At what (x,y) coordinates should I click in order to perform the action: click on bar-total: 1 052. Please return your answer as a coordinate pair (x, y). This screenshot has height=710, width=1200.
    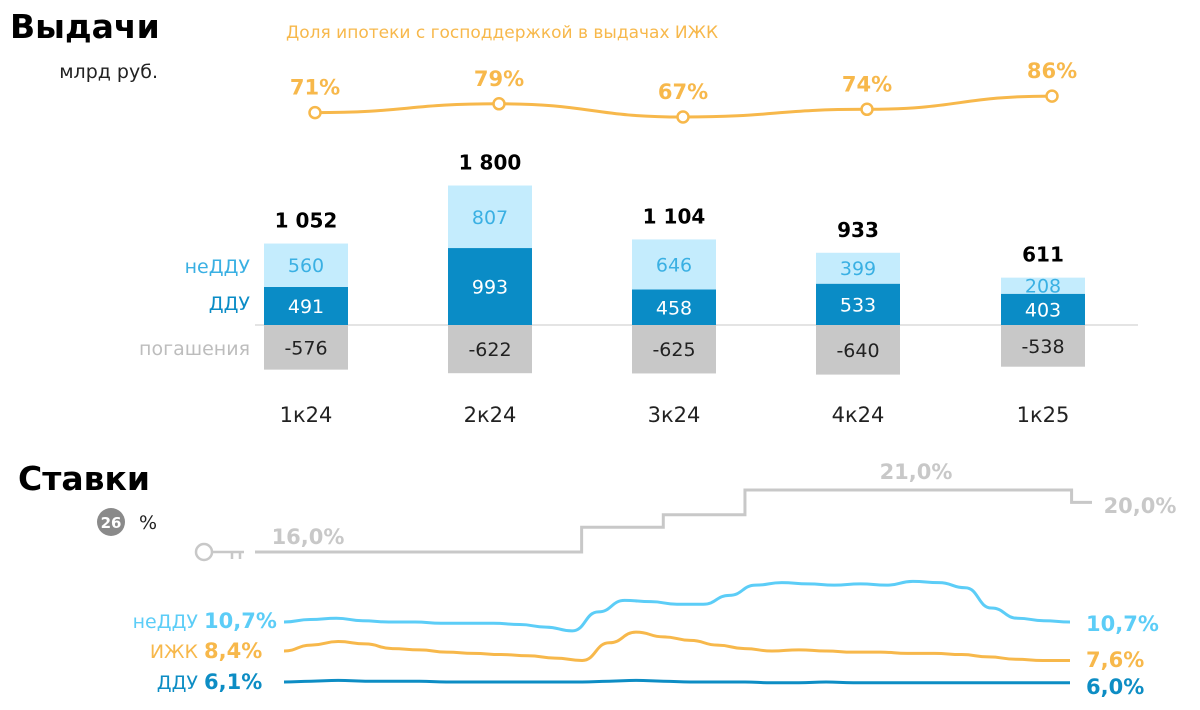
    Looking at the image, I should click on (306, 221).